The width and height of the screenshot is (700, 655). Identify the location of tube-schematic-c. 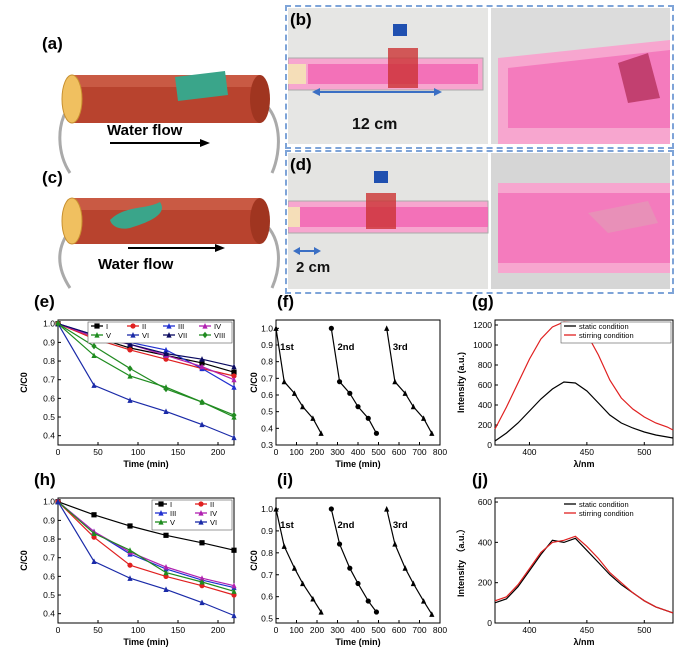
(169, 243).